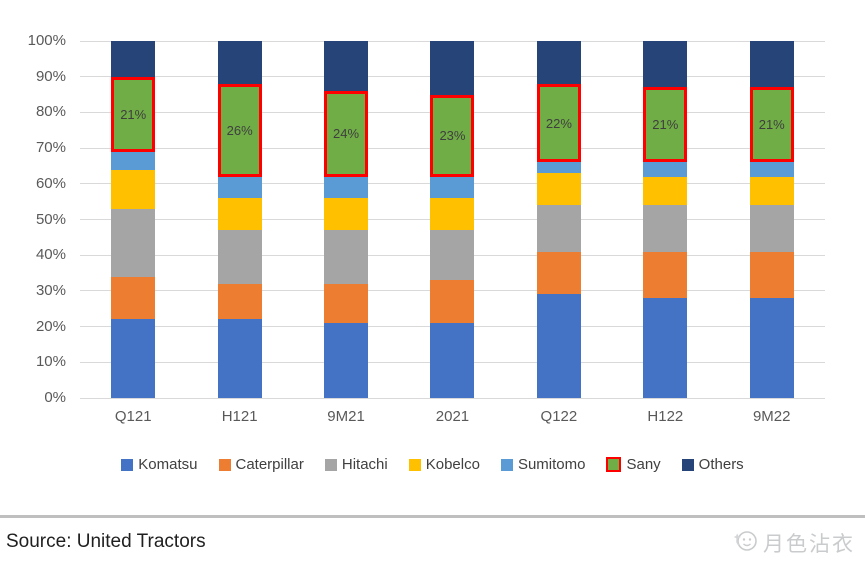  I want to click on category-slot-q122: 22%, so click(559, 219).